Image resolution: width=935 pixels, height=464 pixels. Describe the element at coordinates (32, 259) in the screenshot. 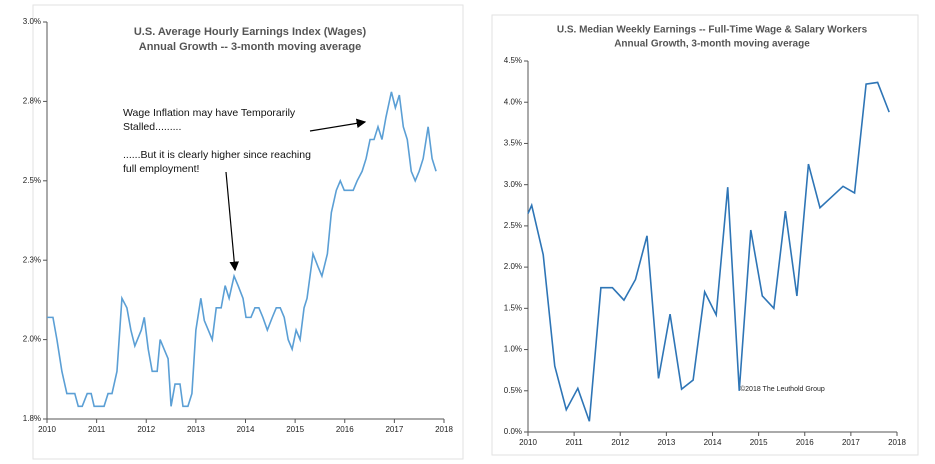

I see `y-tick-label: 2.3%` at that location.